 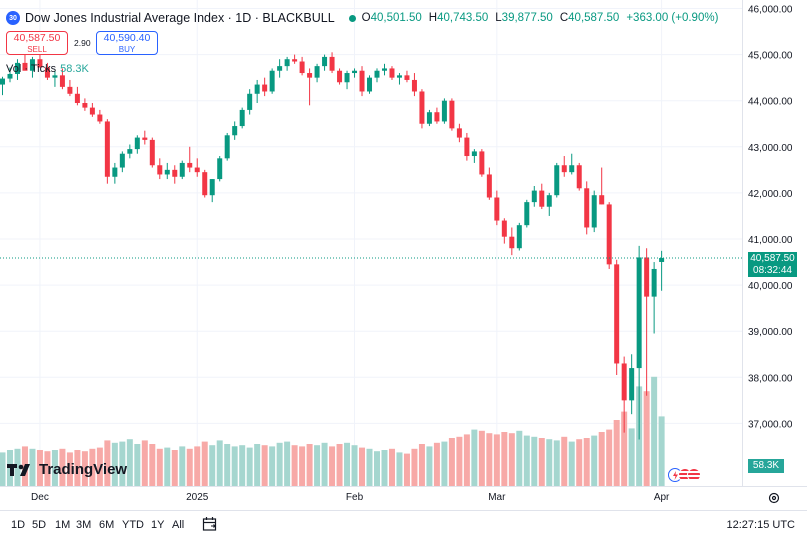 What do you see at coordinates (133, 525) in the screenshot?
I see `timeframe-ytd: YTD` at bounding box center [133, 525].